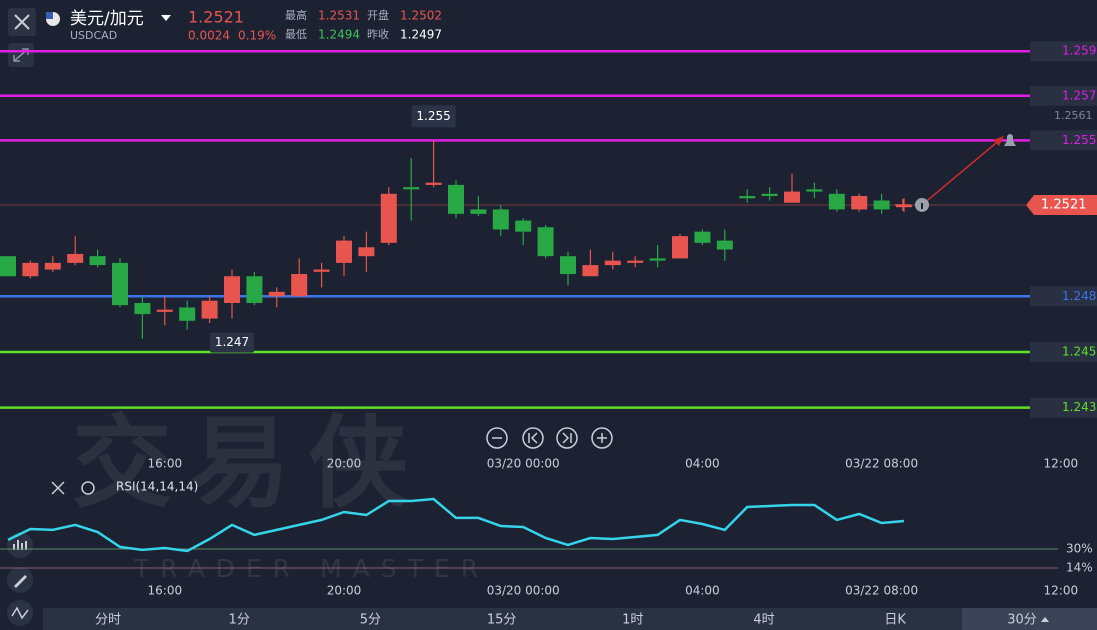 This screenshot has height=630, width=1097. What do you see at coordinates (523, 464) in the screenshot?
I see `x-tick-label: 03/20 00:00` at bounding box center [523, 464].